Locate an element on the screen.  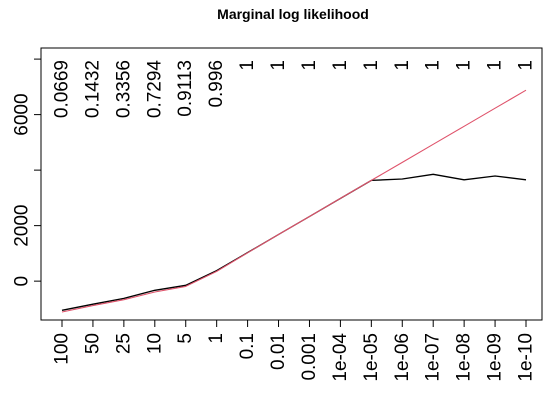
x-tick-label: 1e-06 is located at coordinates (402, 357).